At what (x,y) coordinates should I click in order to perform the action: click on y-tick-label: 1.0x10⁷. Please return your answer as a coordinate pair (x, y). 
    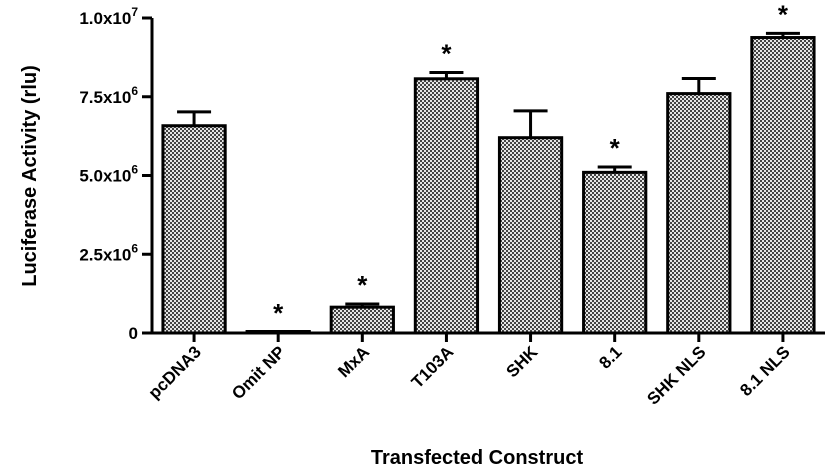
    Looking at the image, I should click on (108, 16).